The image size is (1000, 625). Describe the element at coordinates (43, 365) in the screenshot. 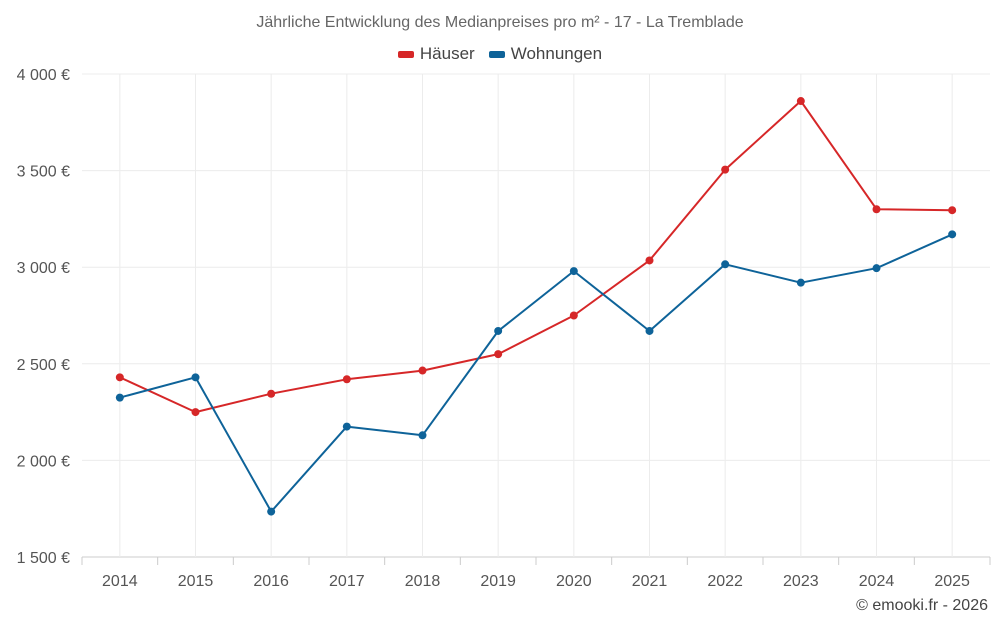

I see `y-tick-label: 2 500 €` at that location.